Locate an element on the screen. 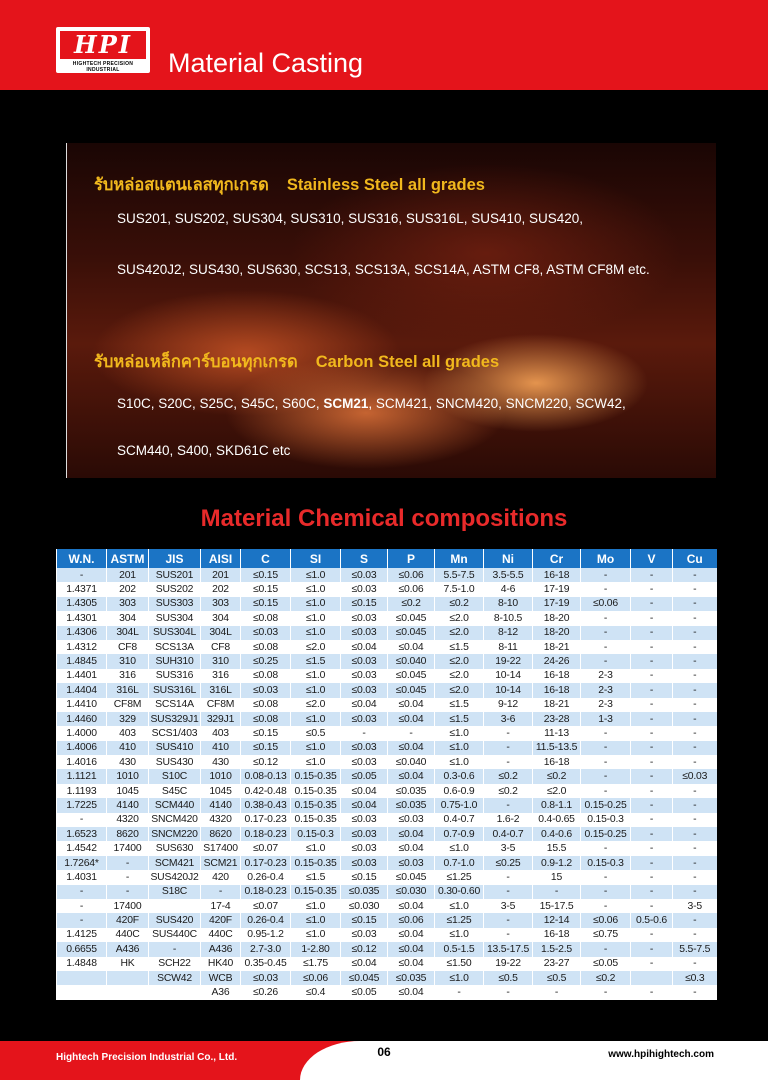 The image size is (768, 1080). table-cell: 1.4404 is located at coordinates (81, 690).